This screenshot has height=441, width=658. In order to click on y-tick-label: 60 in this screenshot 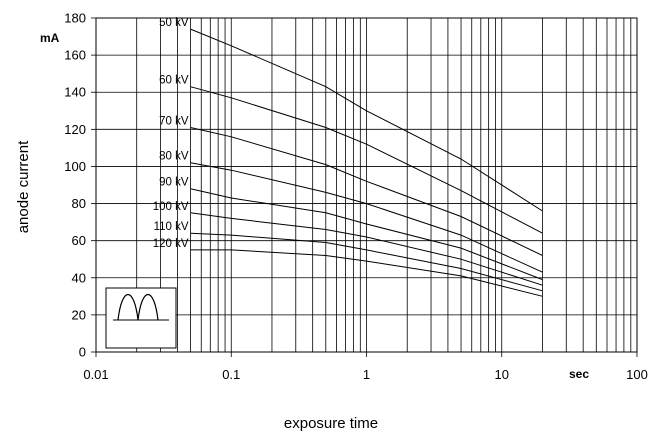, I will do `click(79, 240)`.